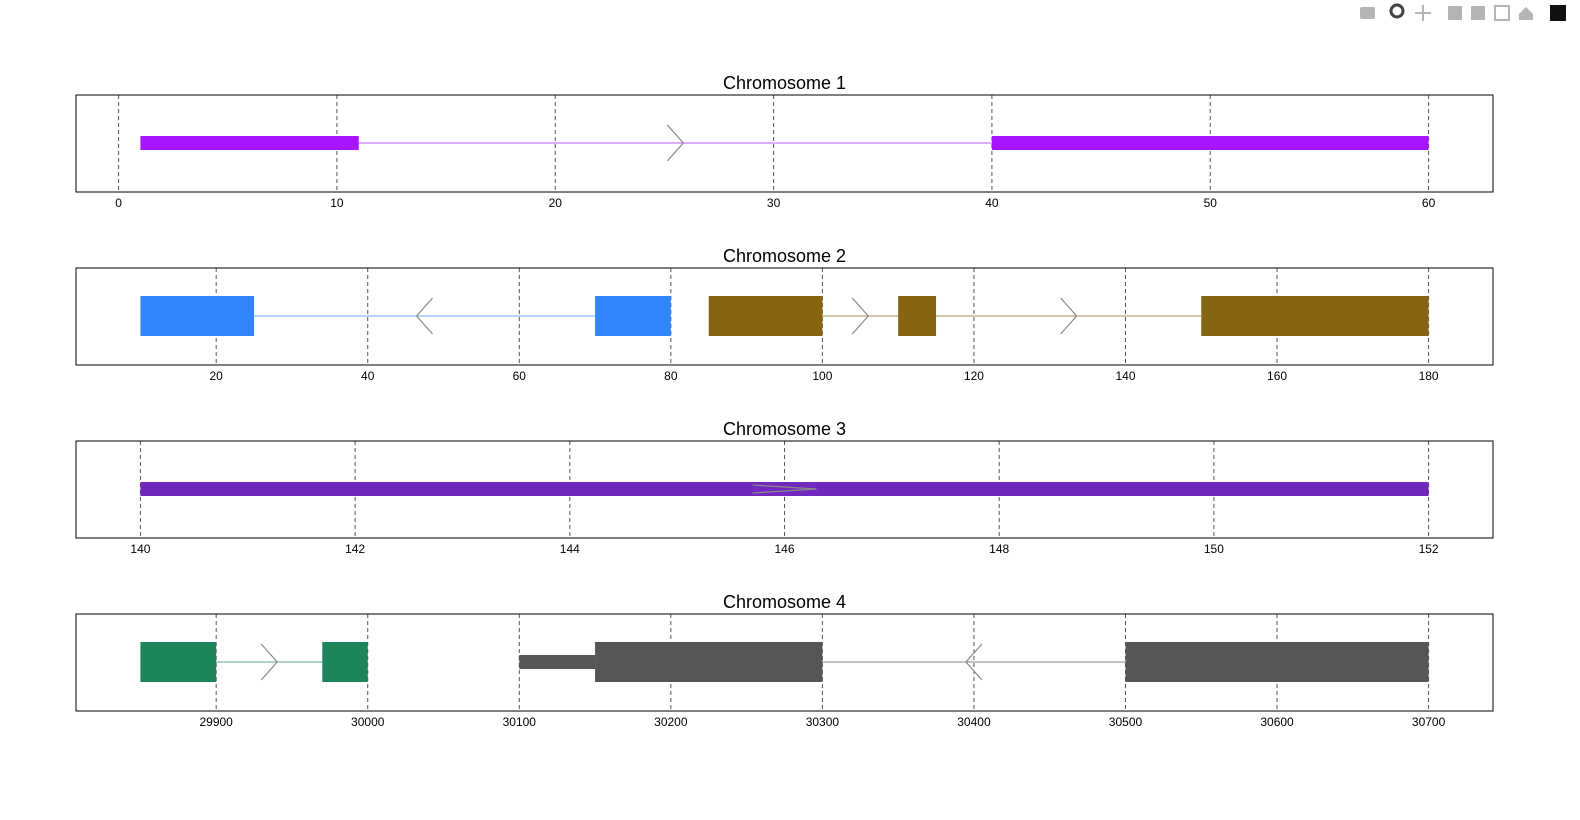 This screenshot has height=820, width=1580. Describe the element at coordinates (216, 722) in the screenshot. I see `x-tick-label: 29900` at that location.